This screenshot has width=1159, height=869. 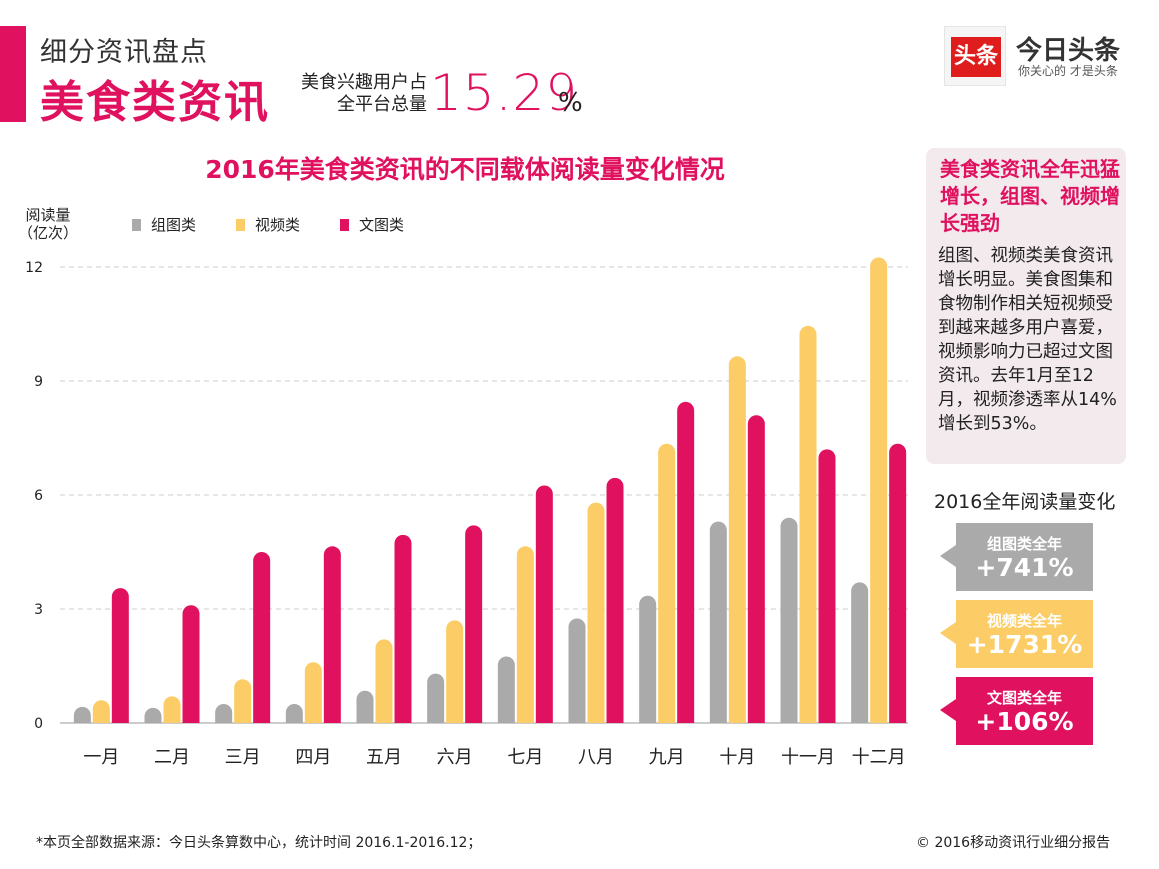 I want to click on x-tick-label: 九月, so click(x=667, y=757).